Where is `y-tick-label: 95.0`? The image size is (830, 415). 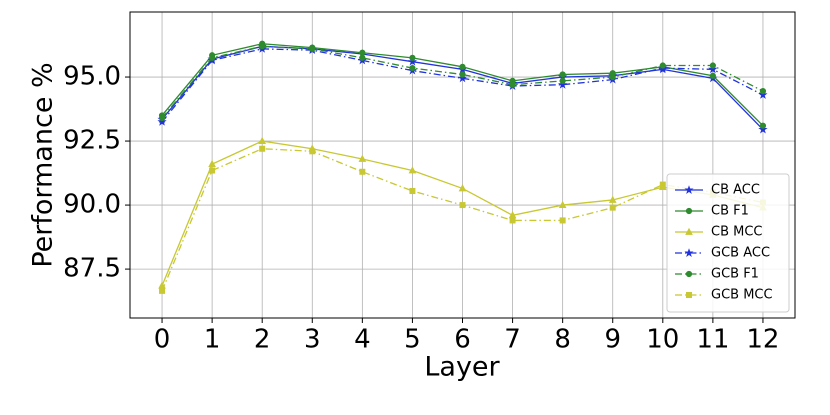 y-tick-label: 95.0 is located at coordinates (92, 77).